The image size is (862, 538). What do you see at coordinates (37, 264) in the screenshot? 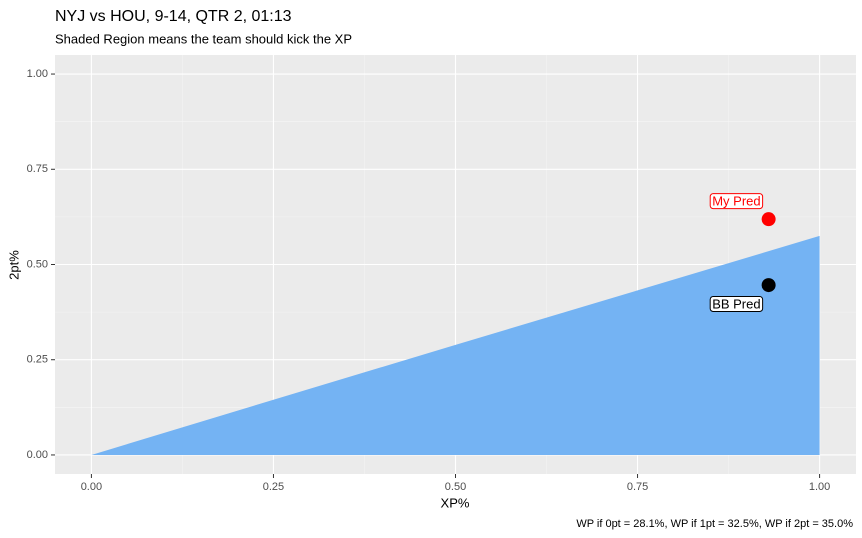
I see `y-tick-label: 0.50` at bounding box center [37, 264].